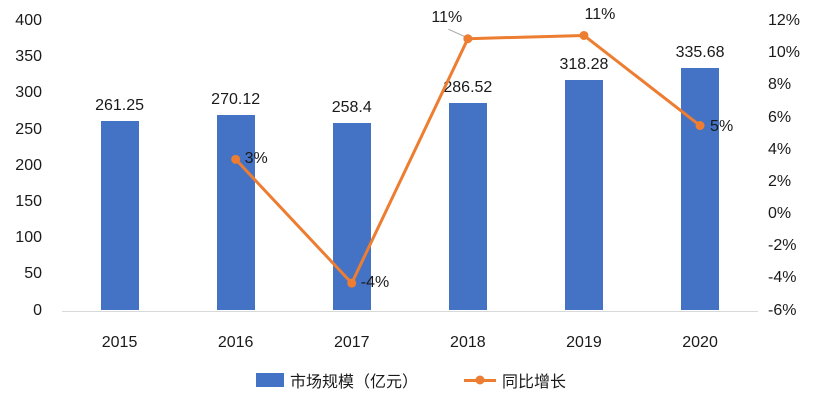 Image resolution: width=822 pixels, height=406 pixels. What do you see at coordinates (468, 88) in the screenshot?
I see `bar-value-label: 286.52` at bounding box center [468, 88].